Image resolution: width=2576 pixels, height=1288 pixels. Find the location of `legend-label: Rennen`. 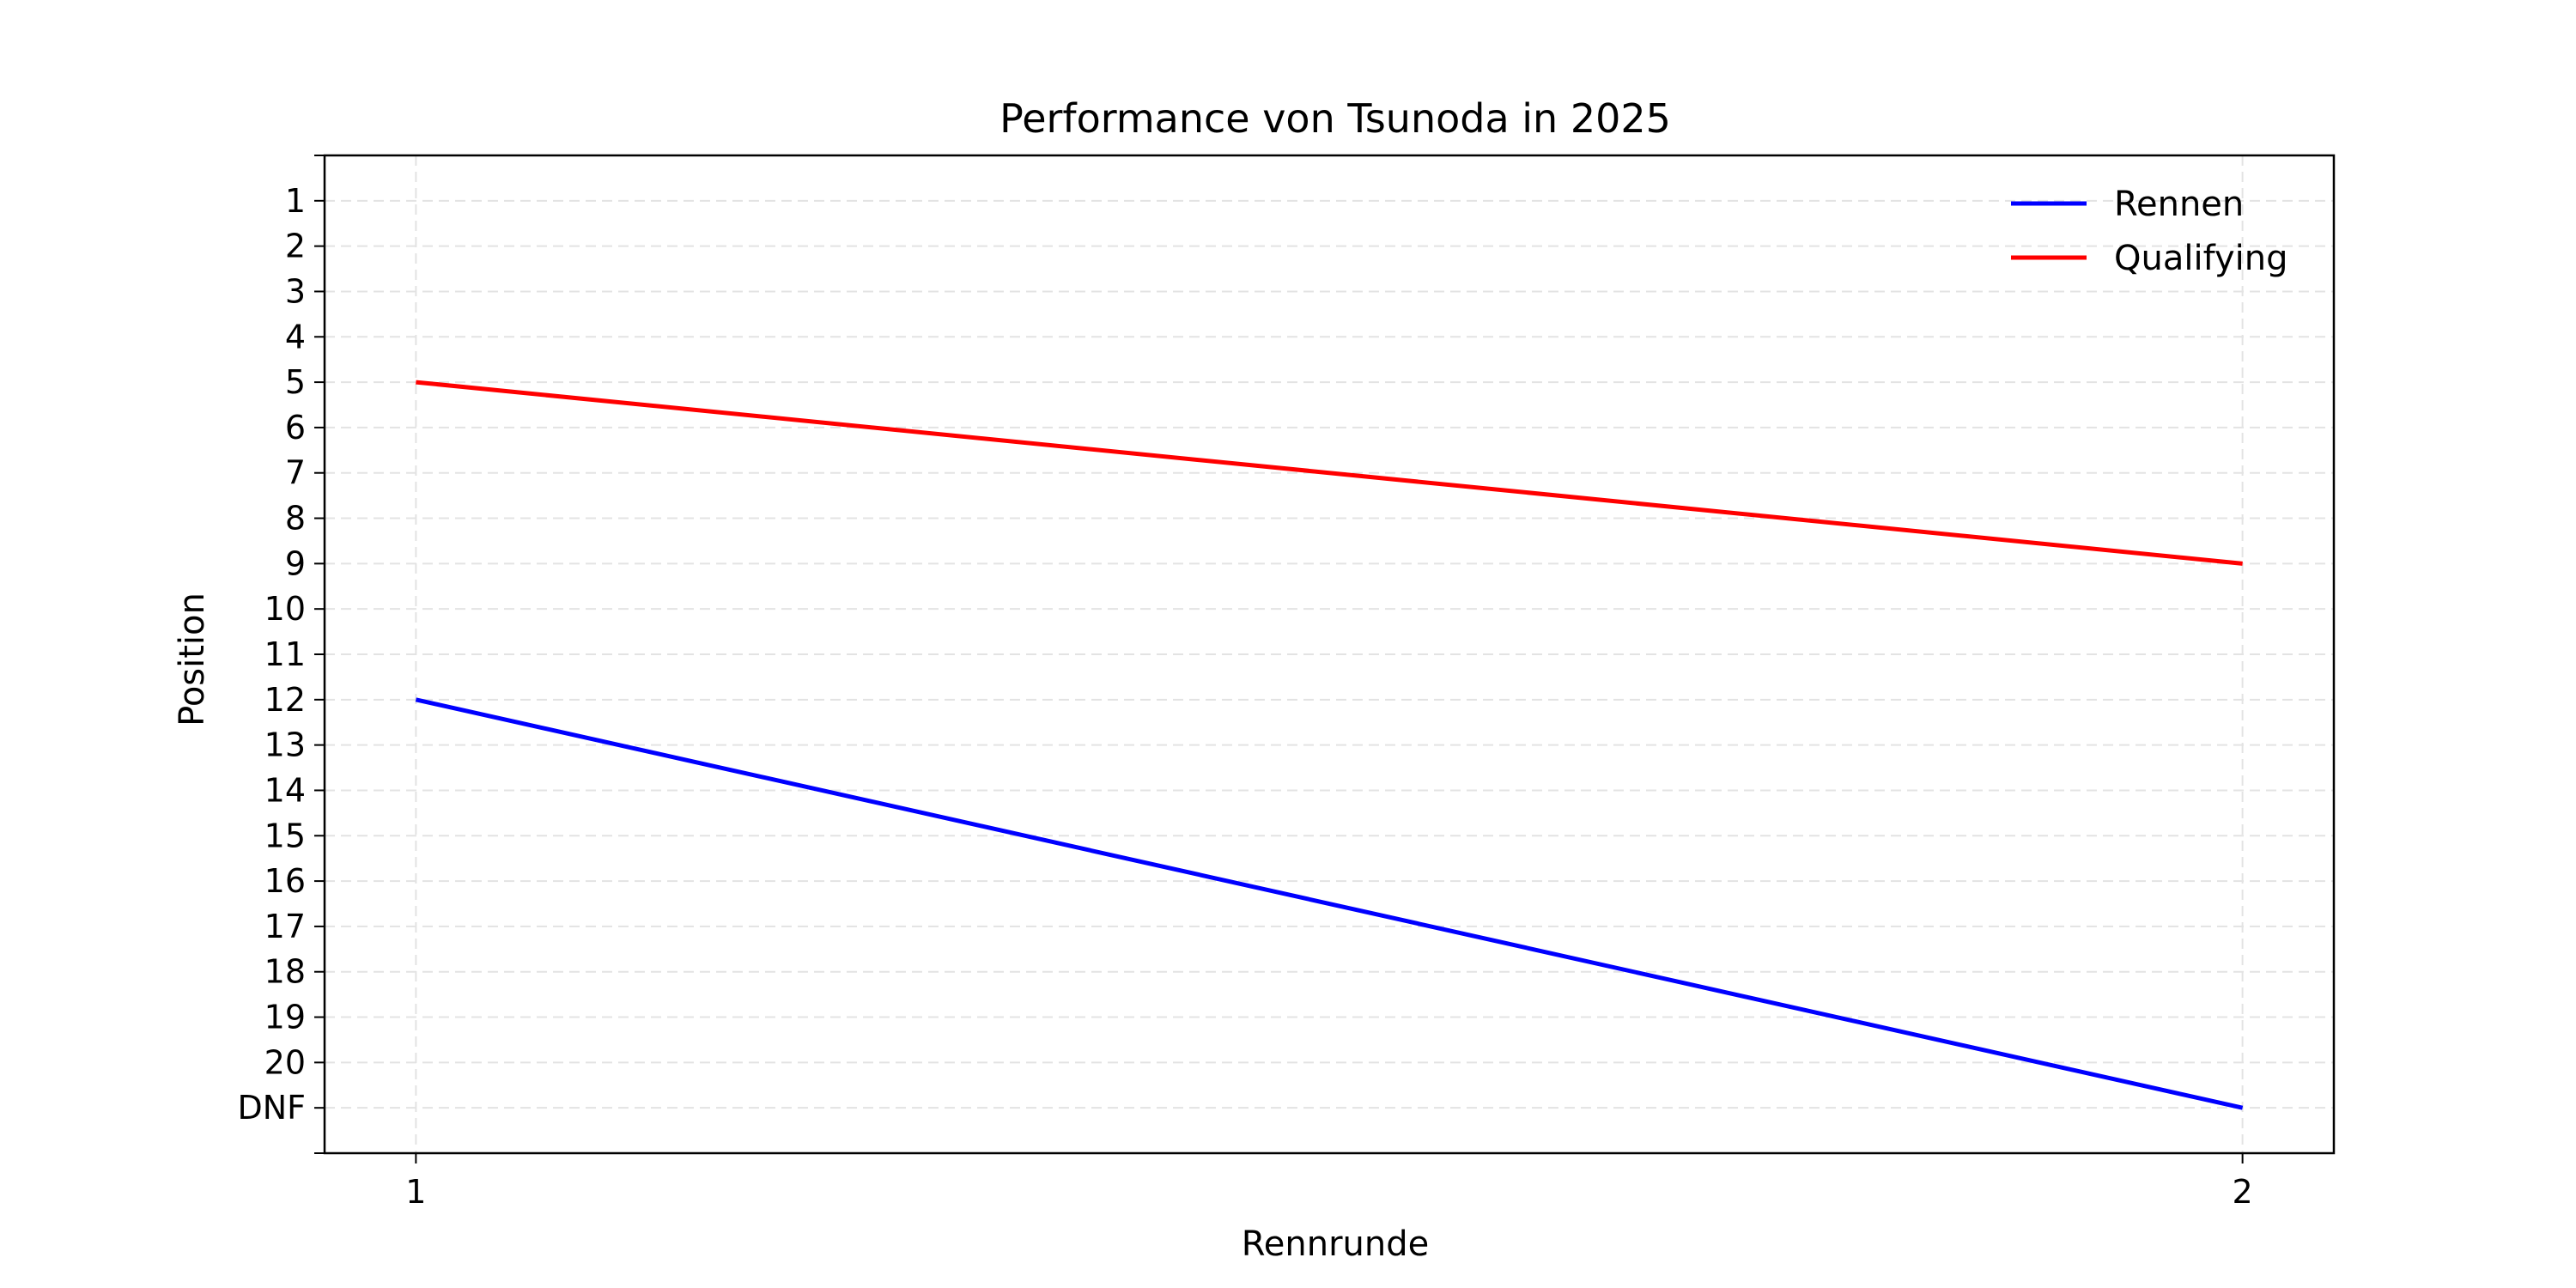

legend-label: Rennen is located at coordinates (2179, 204).